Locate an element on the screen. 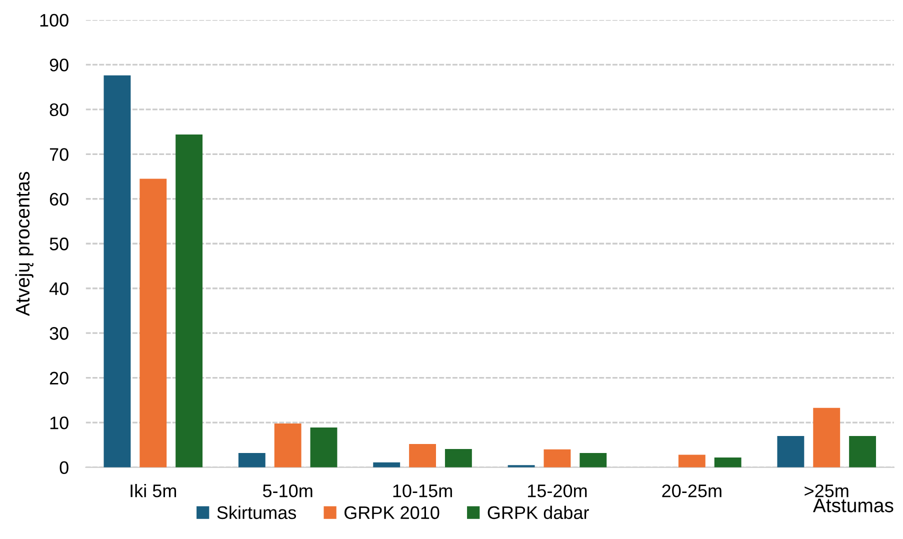 This screenshot has height=539, width=903. y-tick-label: 50 is located at coordinates (59, 244).